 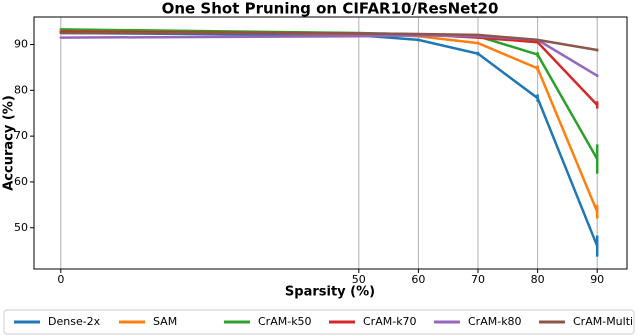 I want to click on chart-title: One Shot Pruning on CIFAR10/ResNet20, so click(x=330, y=9).